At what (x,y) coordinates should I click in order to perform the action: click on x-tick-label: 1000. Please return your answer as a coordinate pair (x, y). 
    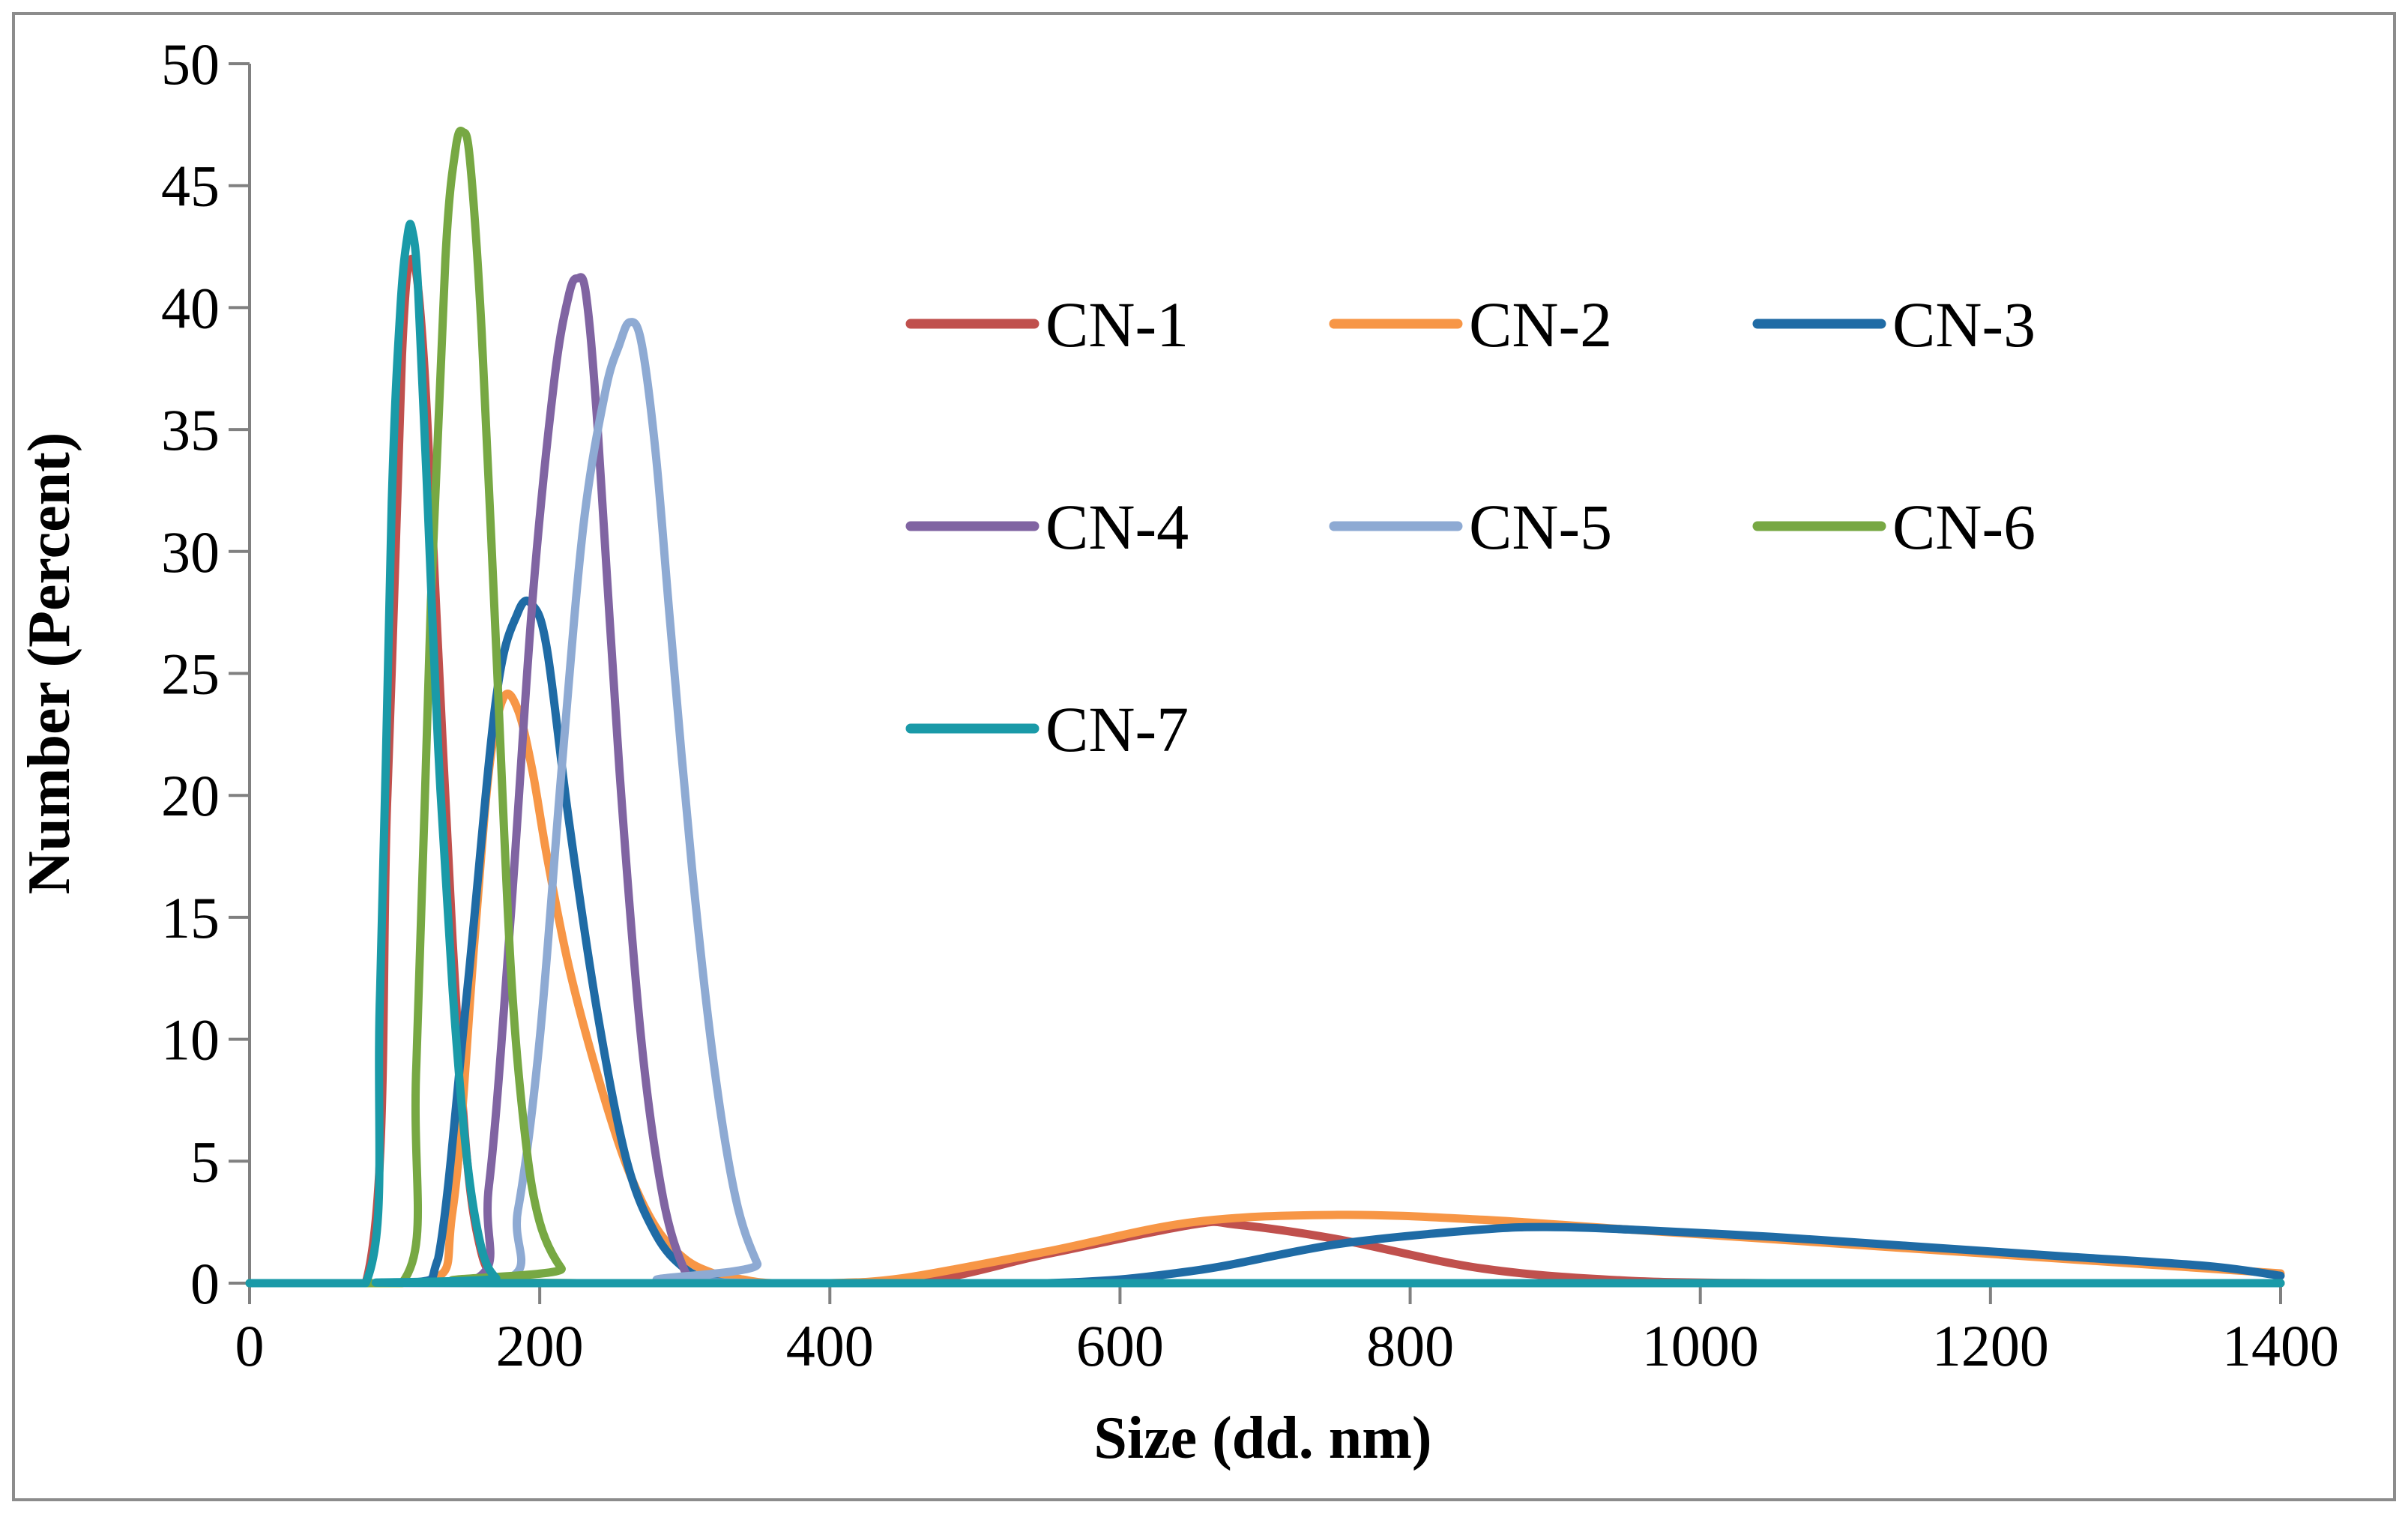
    Looking at the image, I should click on (1700, 1345).